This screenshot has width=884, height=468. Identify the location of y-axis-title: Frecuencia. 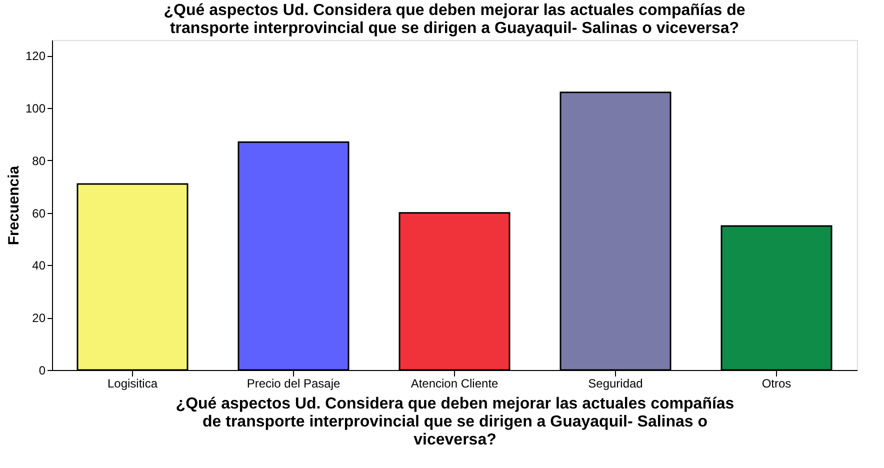
(13, 205).